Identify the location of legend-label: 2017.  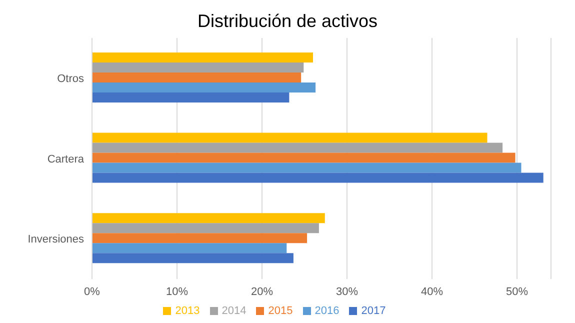
(373, 311).